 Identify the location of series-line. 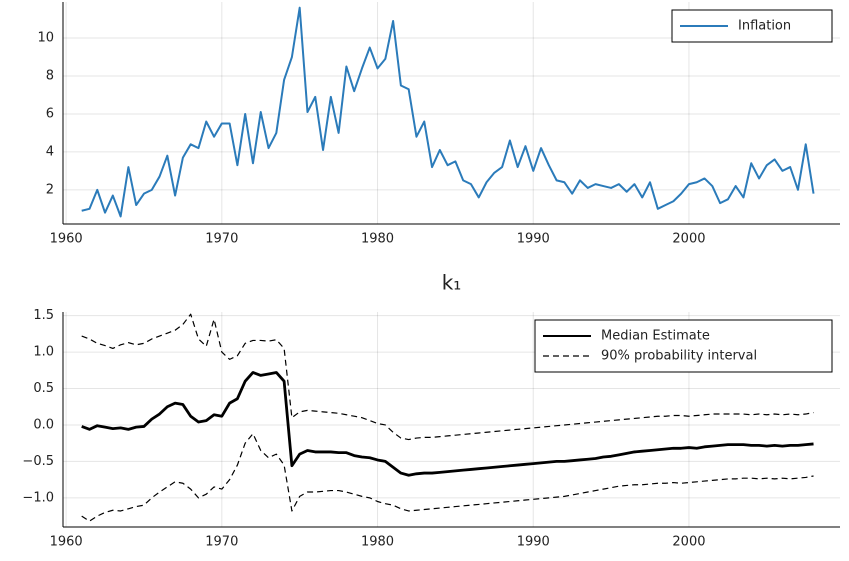
(447, 477).